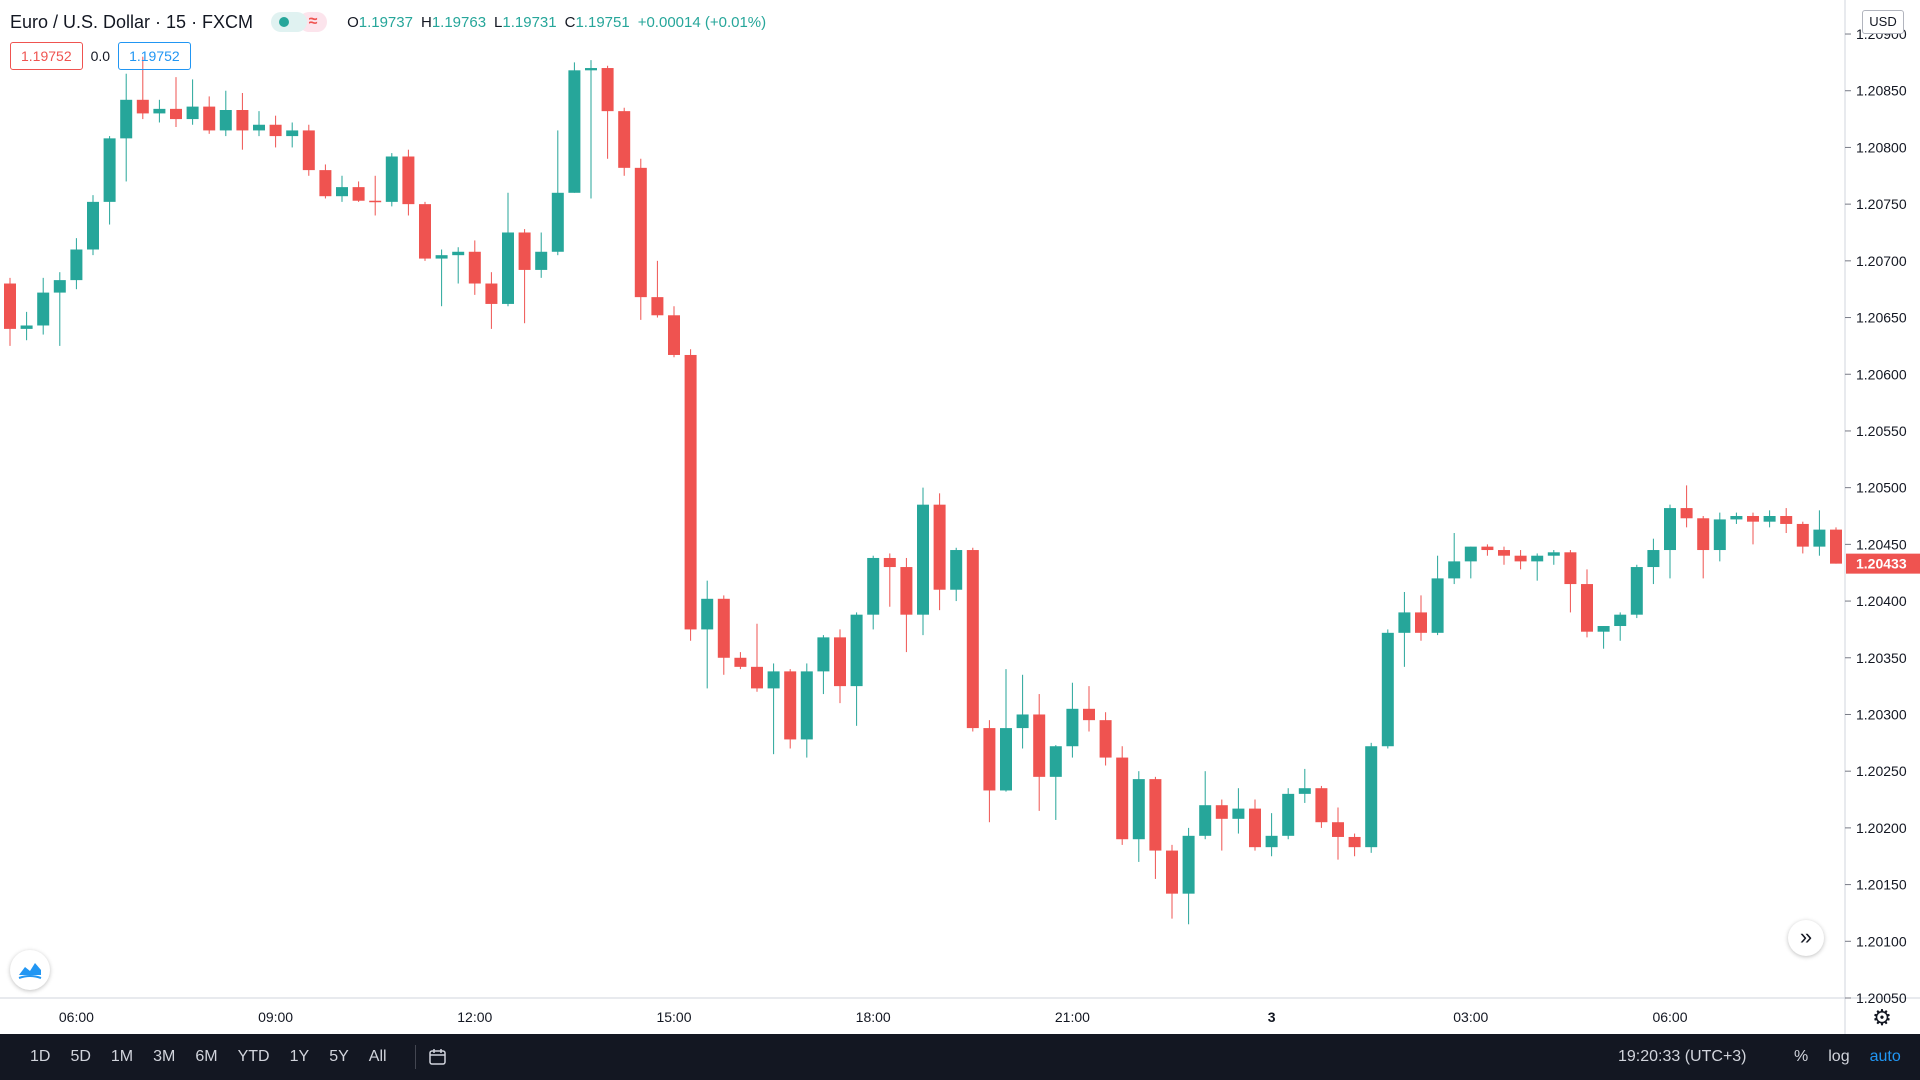 The height and width of the screenshot is (1080, 1920). What do you see at coordinates (40, 1056) in the screenshot?
I see `range-1d: 1D` at bounding box center [40, 1056].